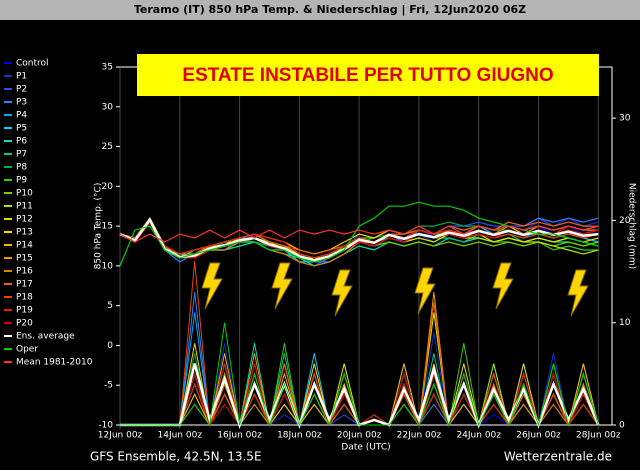 Image resolution: width=640 pixels, height=470 pixels. Describe the element at coordinates (299, 436) in the screenshot. I see `x-tick-label: 18Jun 00z` at that location.